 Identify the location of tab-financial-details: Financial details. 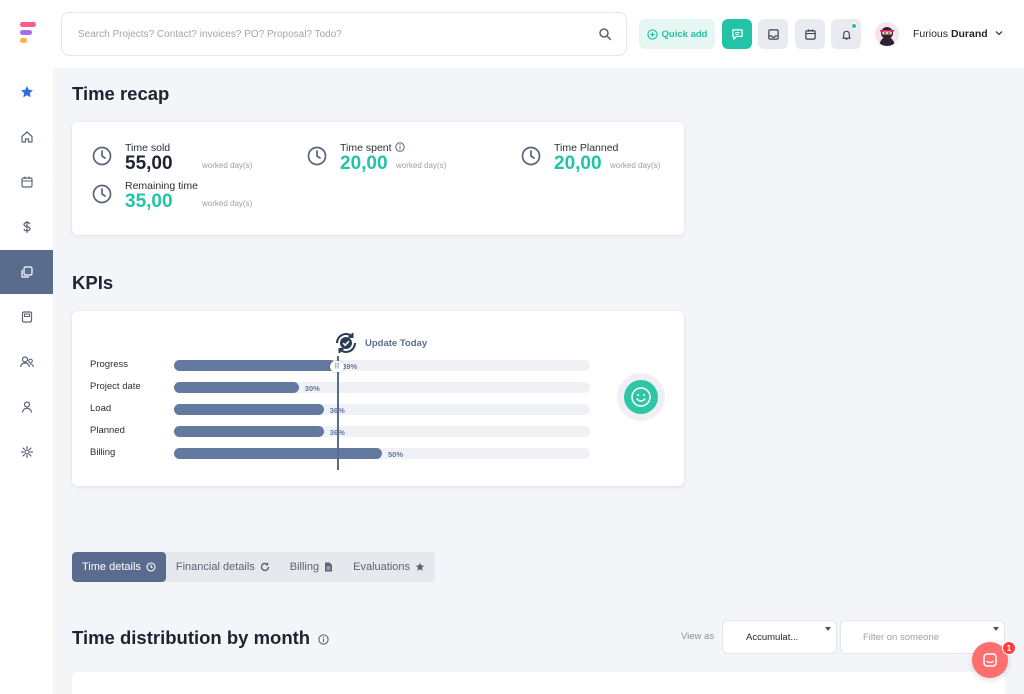
(223, 567).